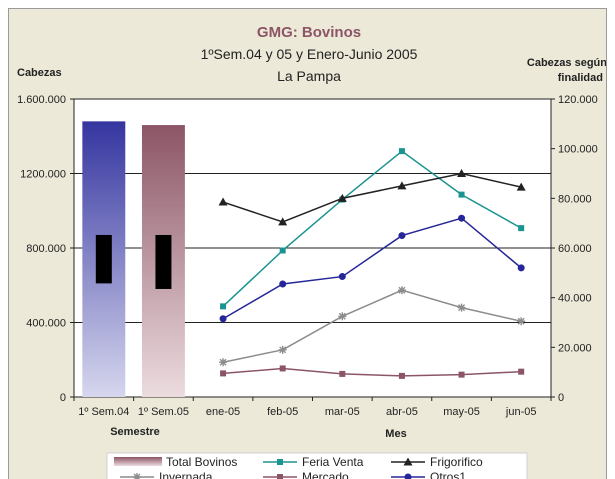 The width and height of the screenshot is (615, 479). What do you see at coordinates (201, 462) in the screenshot?
I see `legend-label: Total Bovinos` at bounding box center [201, 462].